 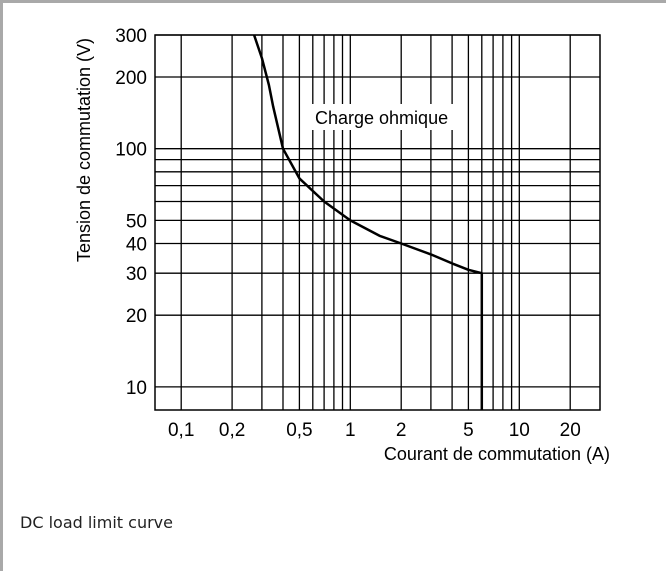 I want to click on x-tick-label: 10, so click(x=519, y=430).